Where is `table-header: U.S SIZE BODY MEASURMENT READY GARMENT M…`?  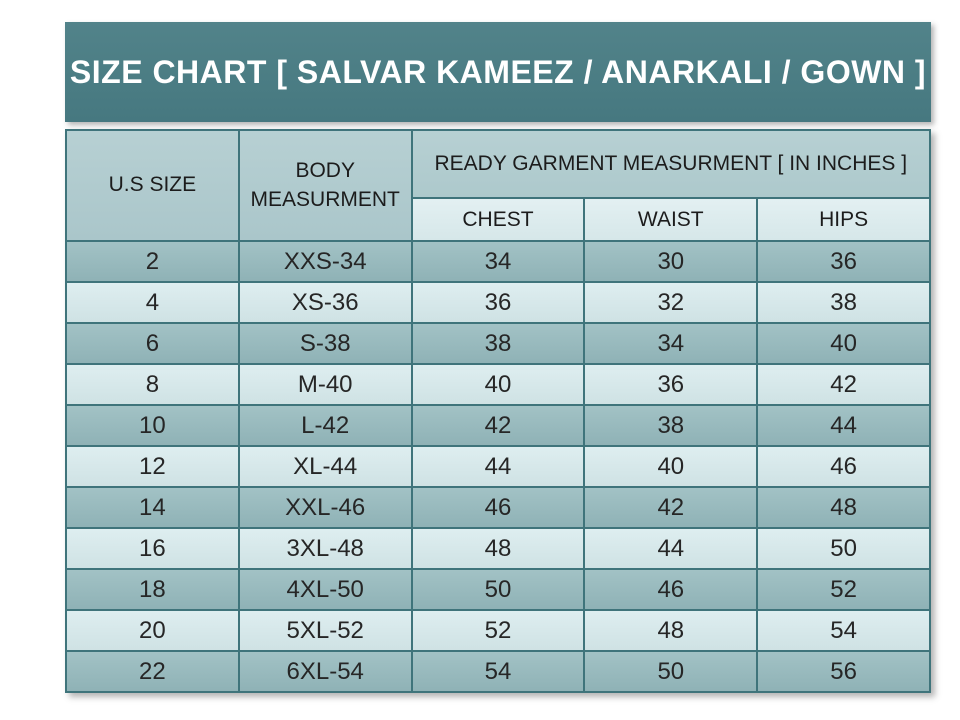
table-header: U.S SIZE BODY MEASURMENT READY GARMENT M… is located at coordinates (498, 185).